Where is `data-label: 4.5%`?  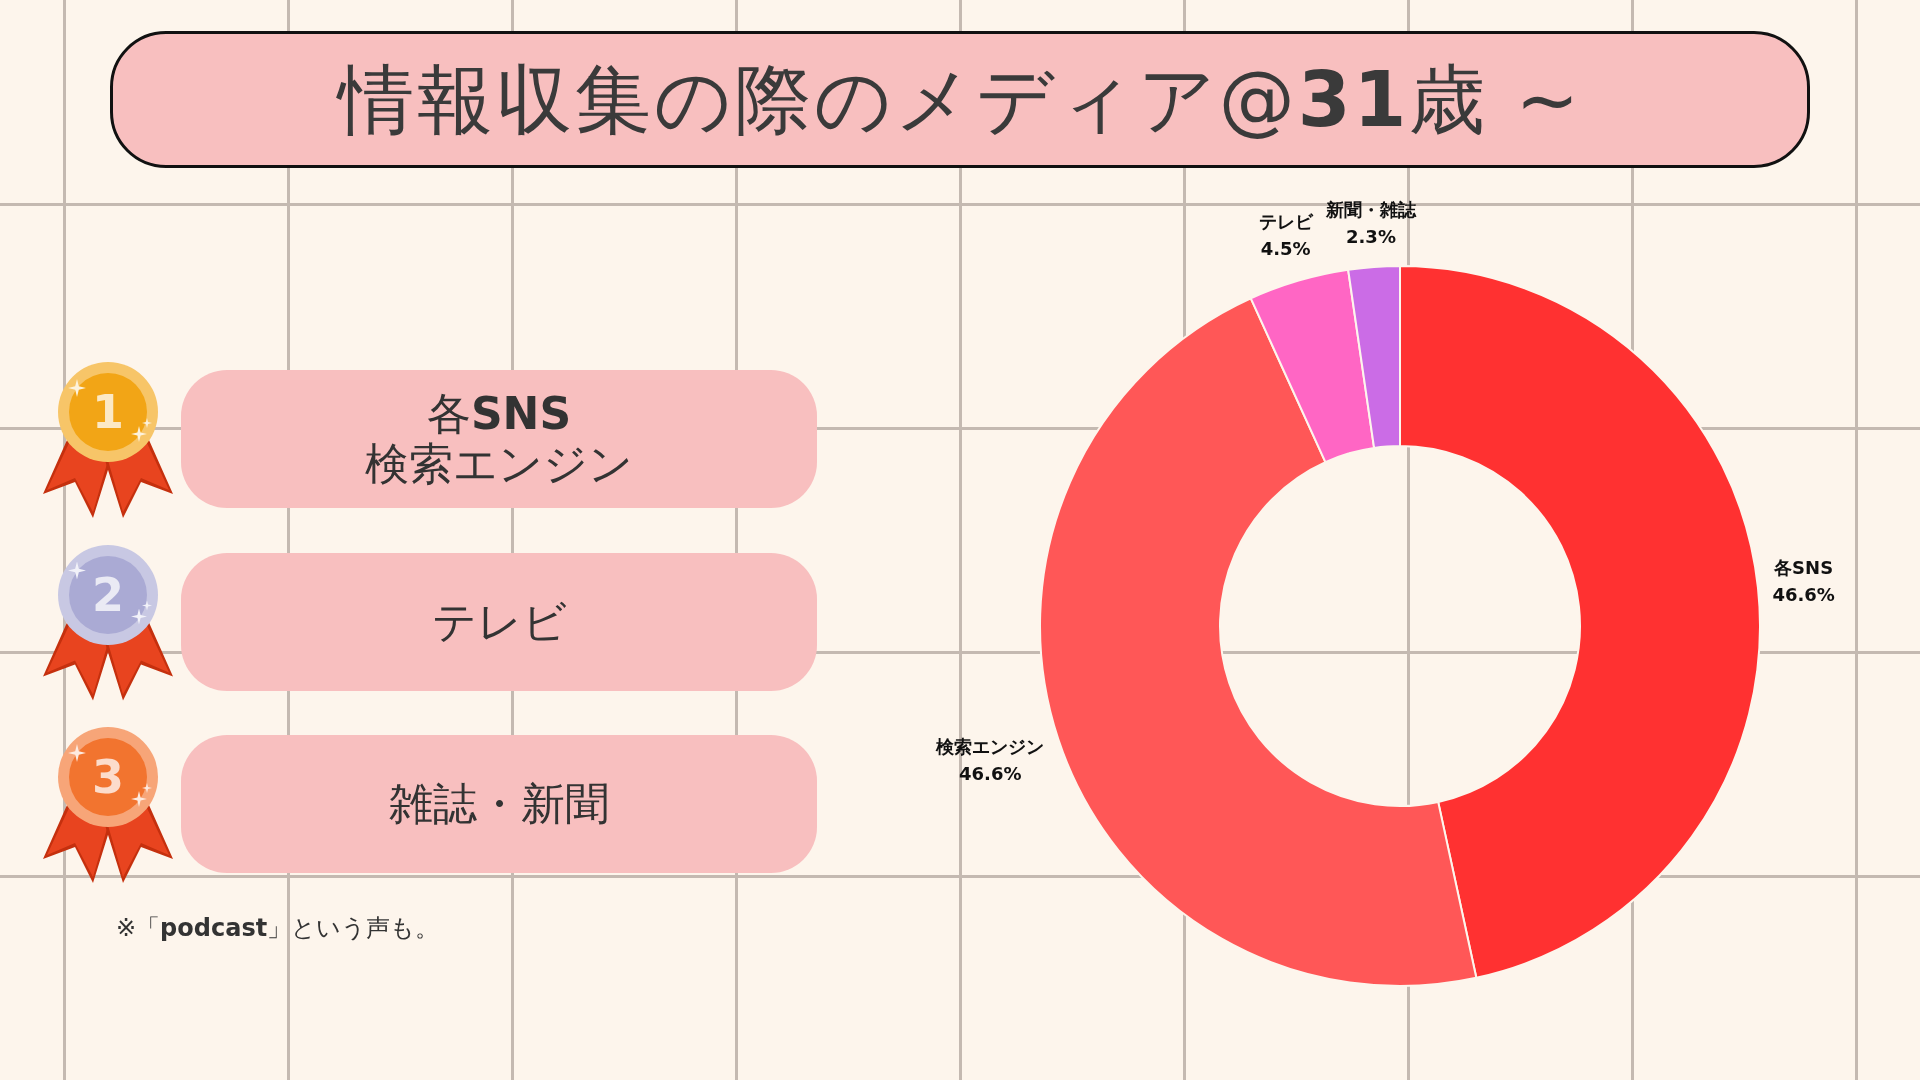
data-label: 4.5% is located at coordinates (1285, 249).